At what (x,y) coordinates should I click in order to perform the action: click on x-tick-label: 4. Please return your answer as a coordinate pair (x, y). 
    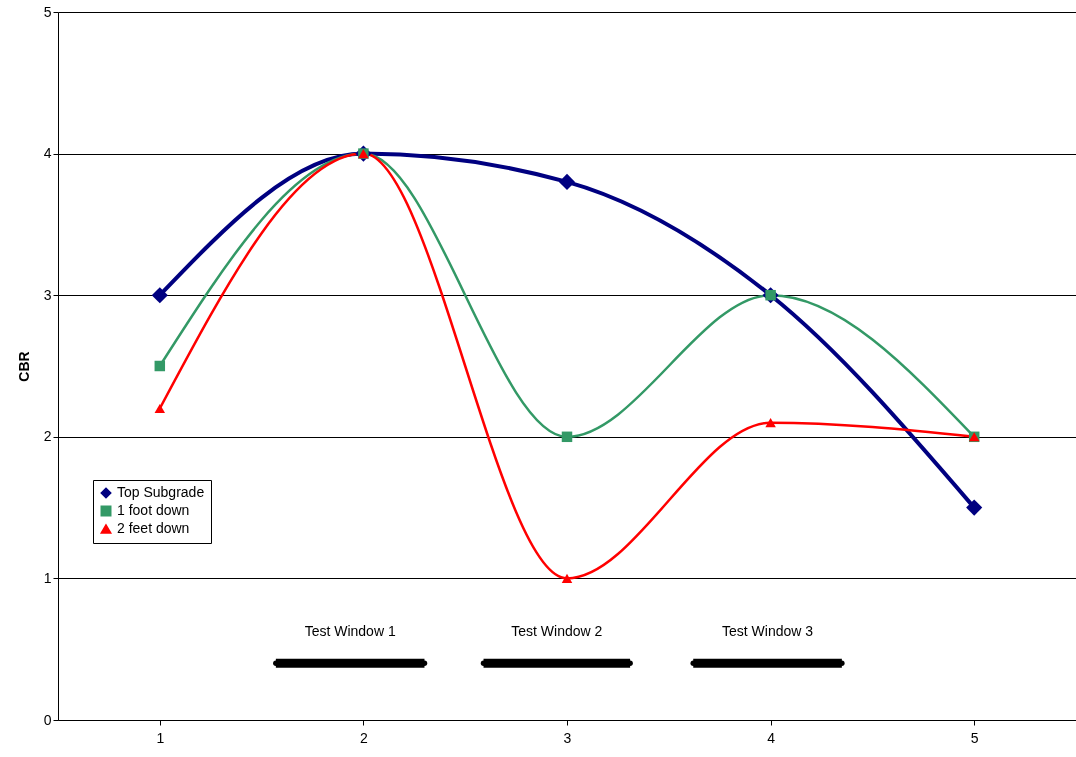
    Looking at the image, I should click on (771, 737).